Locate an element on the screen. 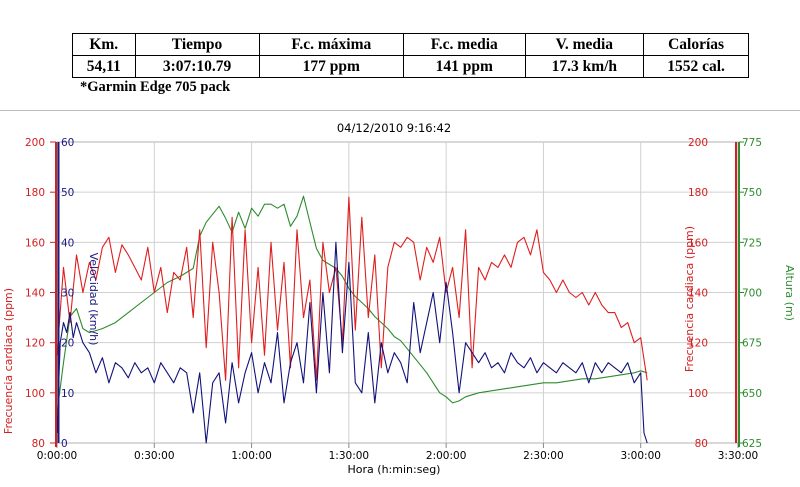  speed-axis-title: Velocidad (km/h) is located at coordinates (93, 299).